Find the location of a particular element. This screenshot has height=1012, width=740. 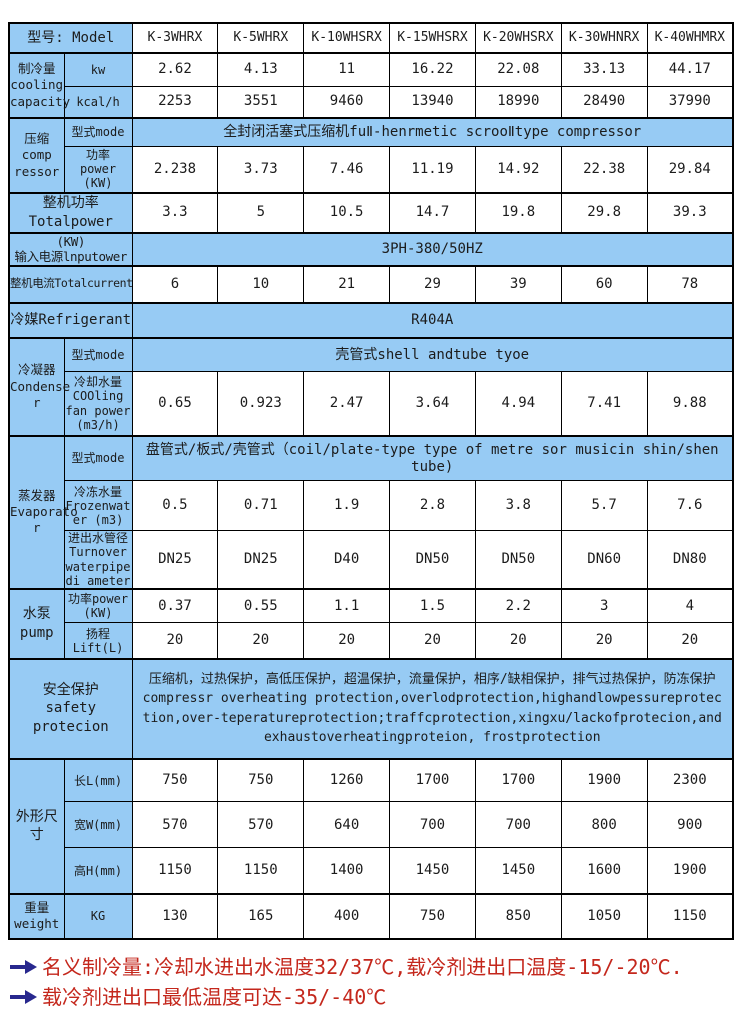

cooling-kw-value: 22.08 is located at coordinates (518, 69).